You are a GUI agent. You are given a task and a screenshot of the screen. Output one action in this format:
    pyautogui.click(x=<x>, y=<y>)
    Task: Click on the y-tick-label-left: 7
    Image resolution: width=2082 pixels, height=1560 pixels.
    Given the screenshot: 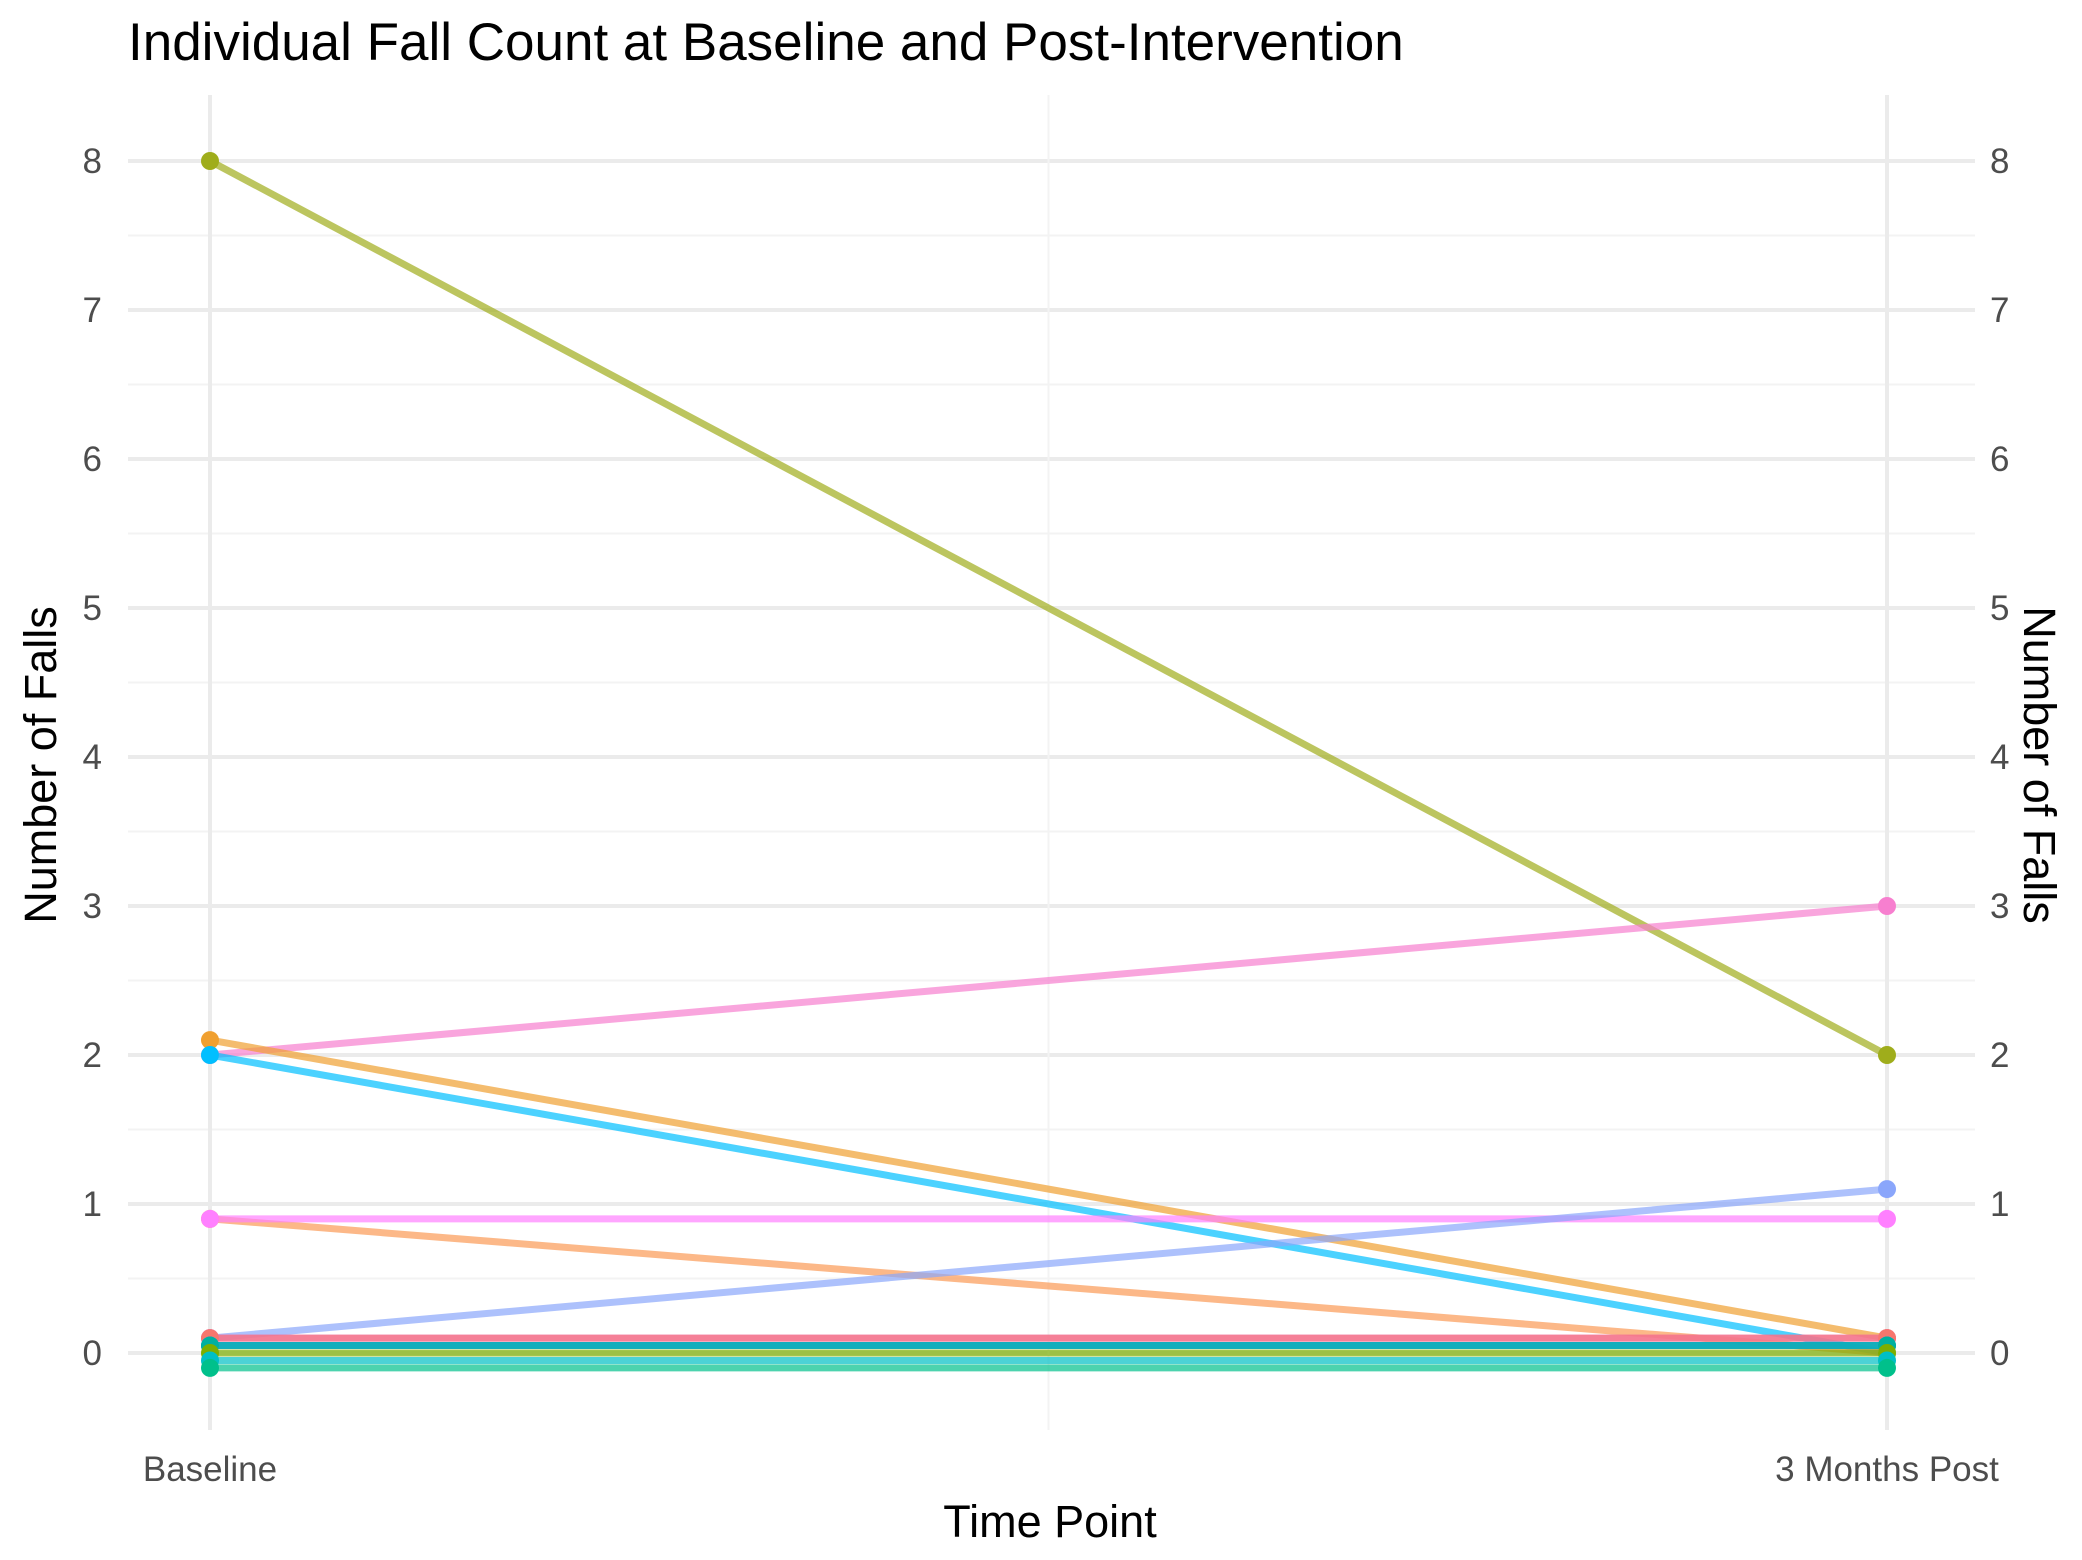 What is the action you would take?
    pyautogui.click(x=92, y=310)
    